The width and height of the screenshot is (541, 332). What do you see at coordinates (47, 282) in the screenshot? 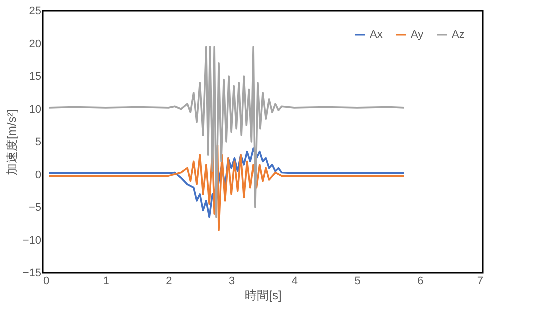
I see `x-tick-label: 0` at bounding box center [47, 282].